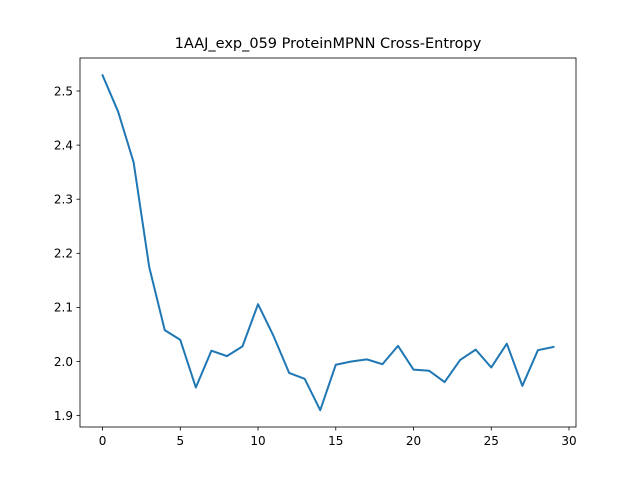 The image size is (640, 480). What do you see at coordinates (63, 145) in the screenshot?
I see `y-tick-label: 2.4` at bounding box center [63, 145].